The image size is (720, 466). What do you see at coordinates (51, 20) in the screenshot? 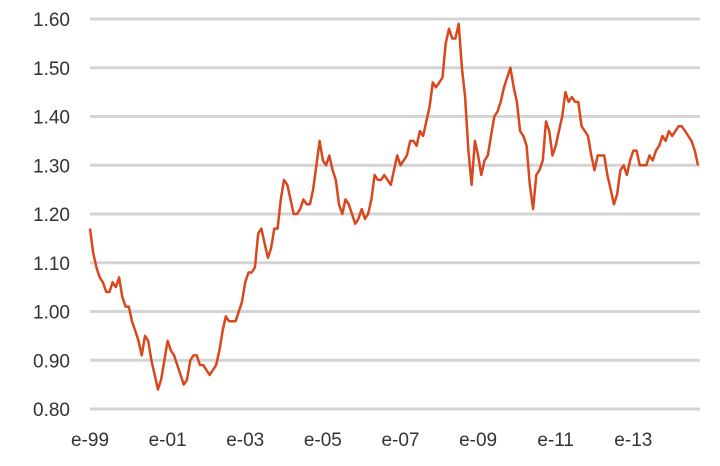
I see `y-tick-label: 1.60` at bounding box center [51, 20].